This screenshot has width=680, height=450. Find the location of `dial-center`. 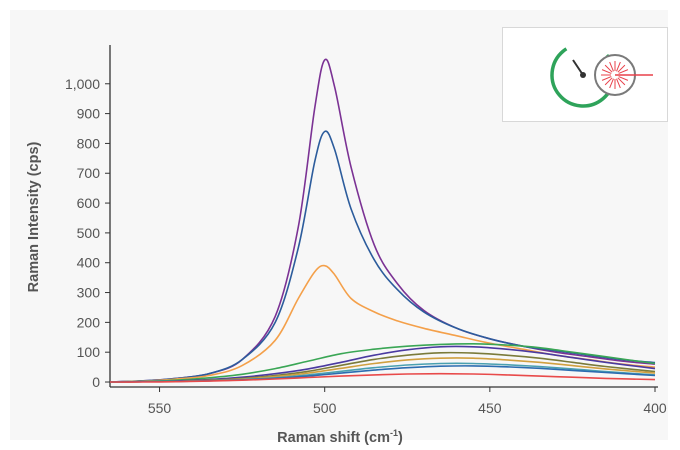

dial-center is located at coordinates (583, 75).